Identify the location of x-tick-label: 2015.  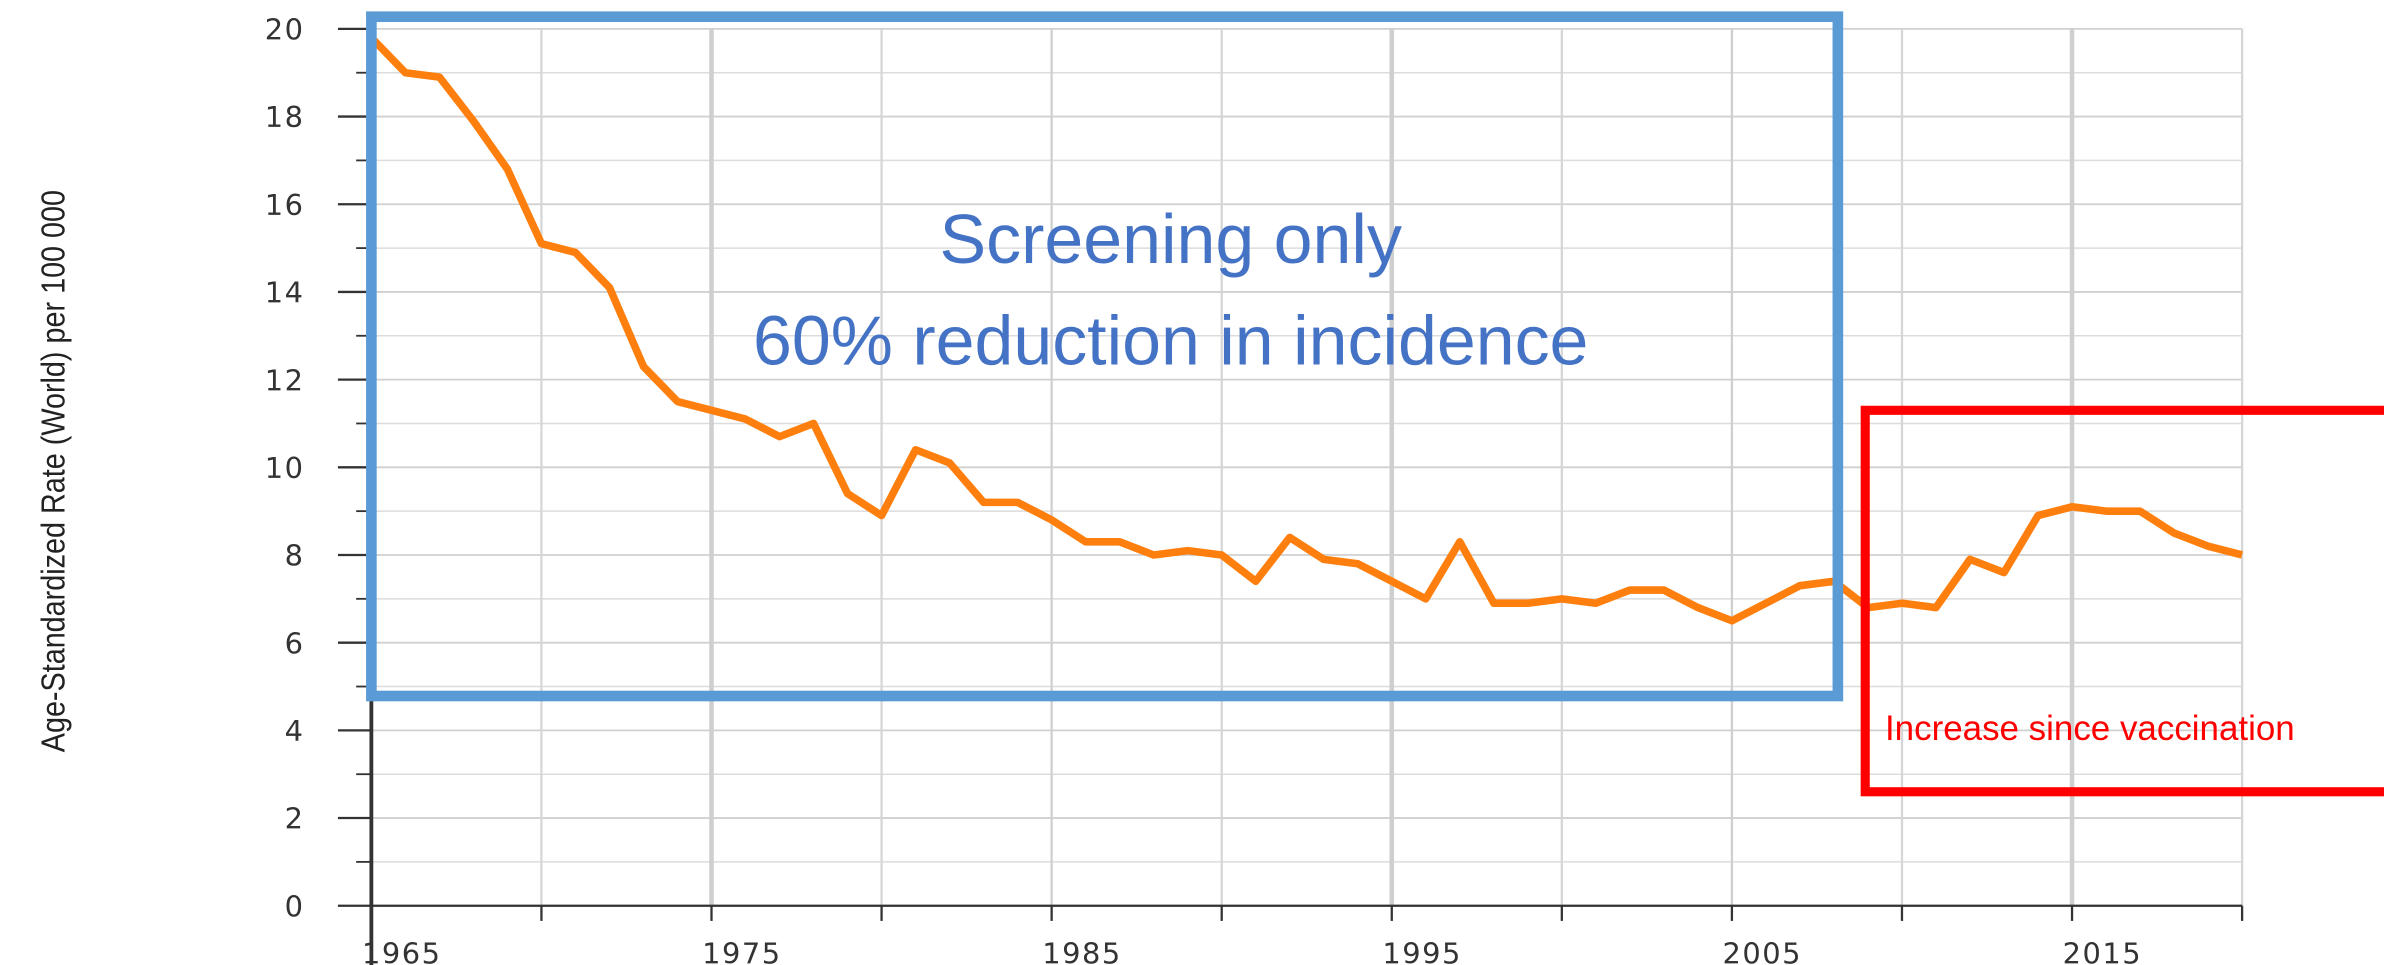
(2103, 950).